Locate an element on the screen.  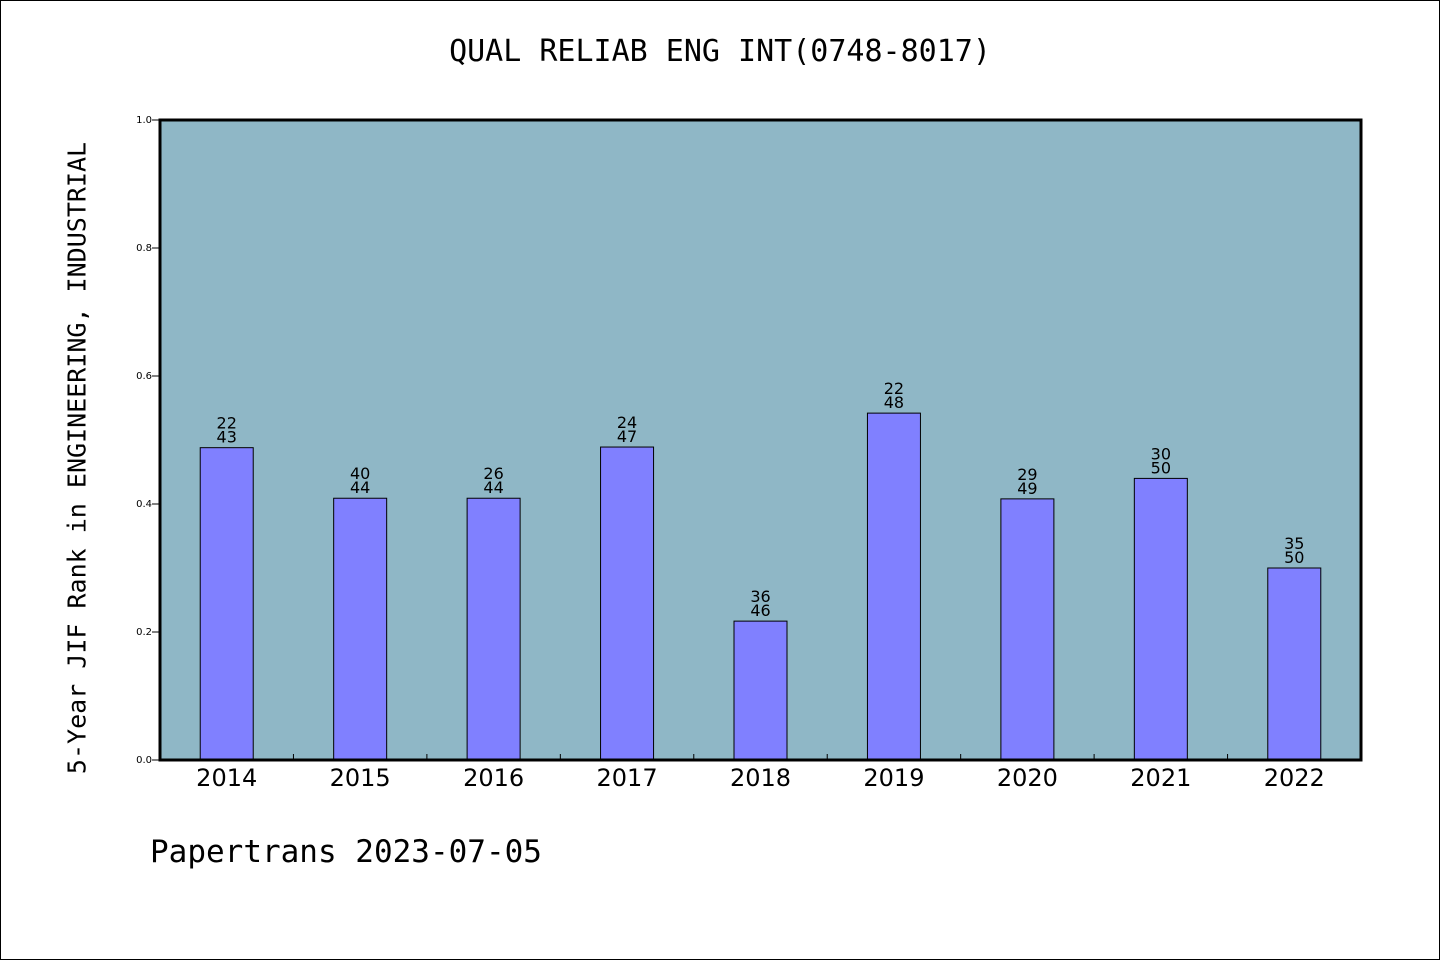
bar-2017 is located at coordinates (627, 603).